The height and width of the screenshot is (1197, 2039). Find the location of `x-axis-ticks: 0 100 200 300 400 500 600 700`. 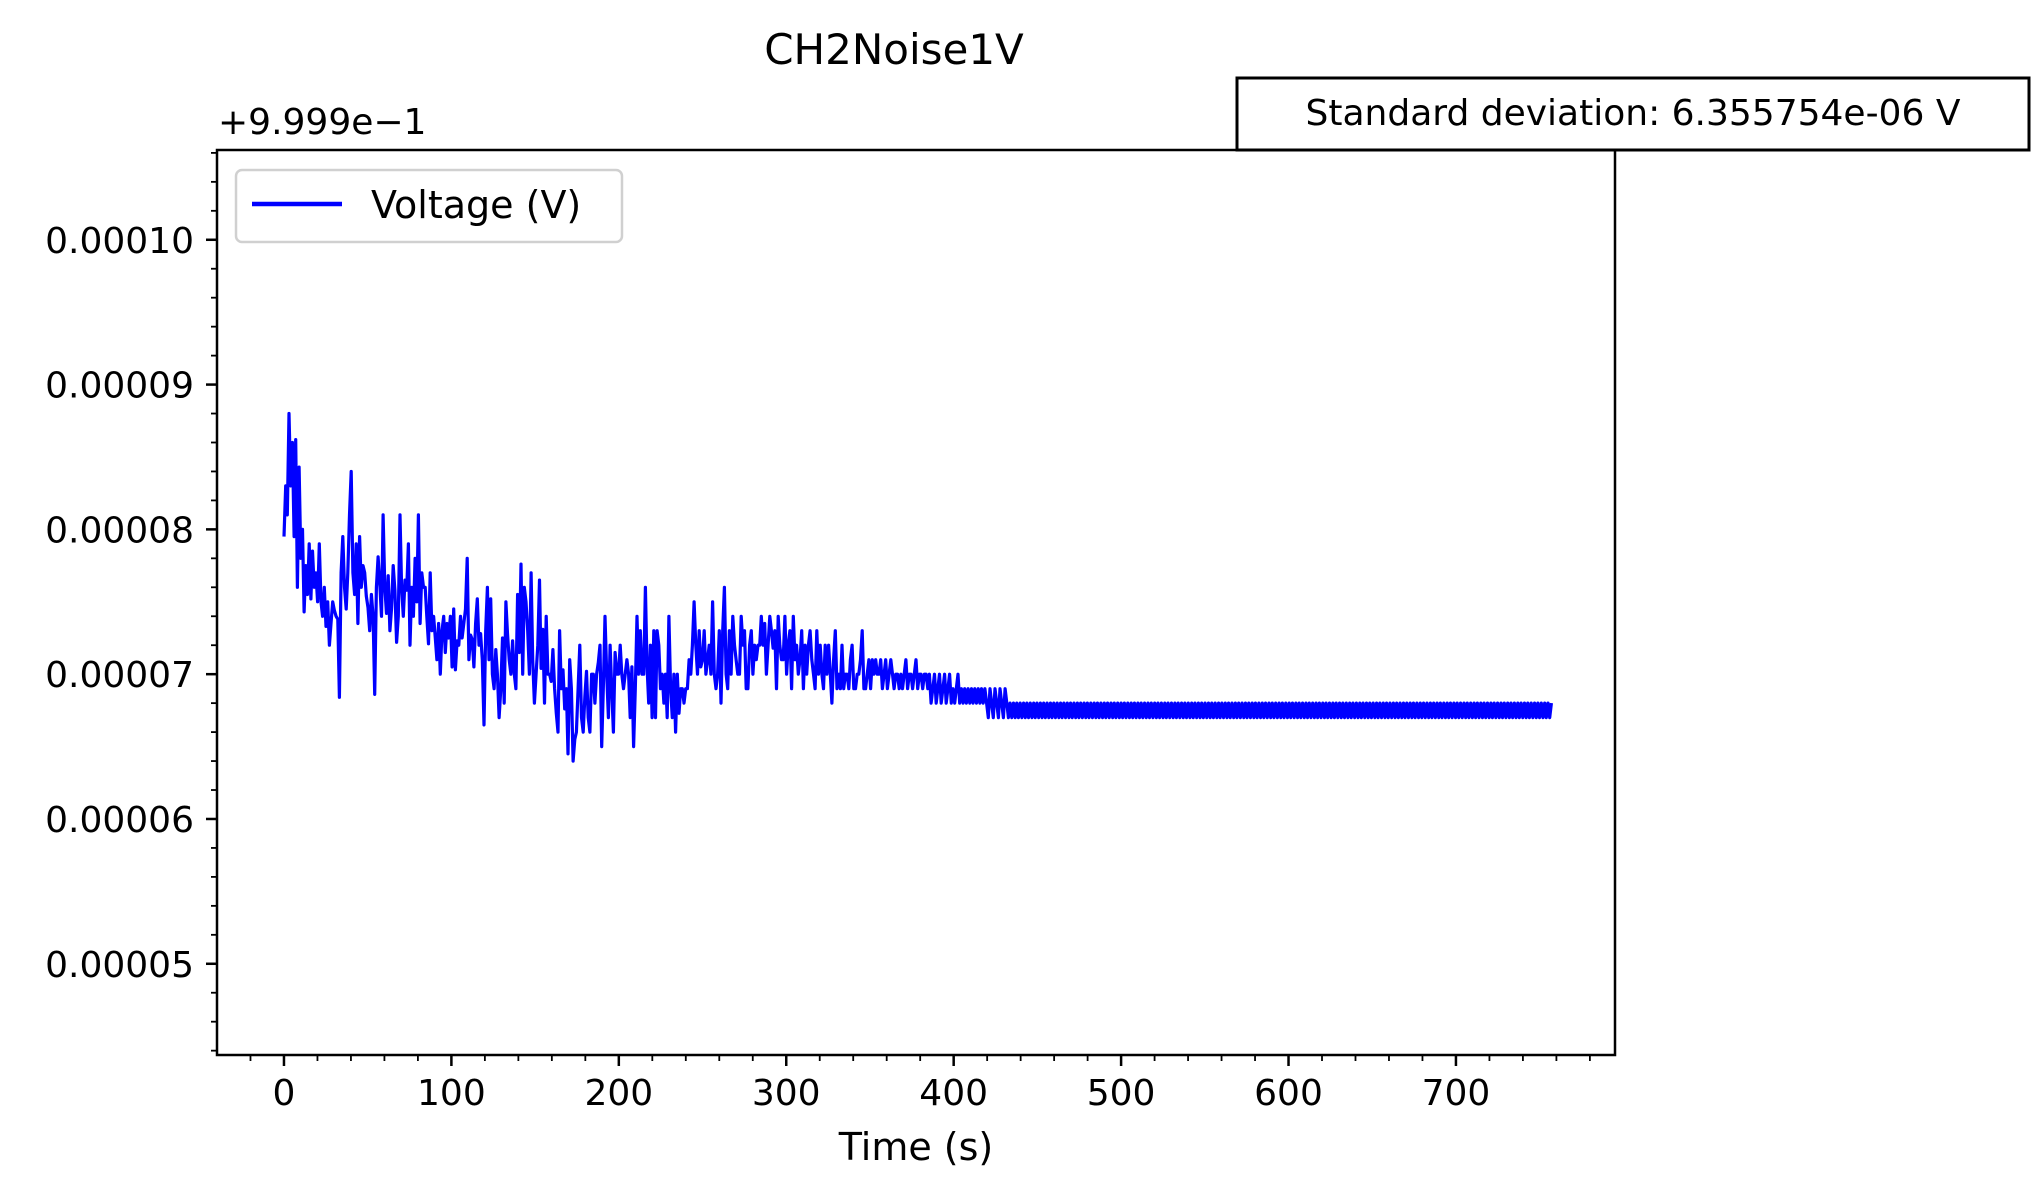

x-axis-ticks: 0 100 200 300 400 500 600 700 is located at coordinates (882, 1084).